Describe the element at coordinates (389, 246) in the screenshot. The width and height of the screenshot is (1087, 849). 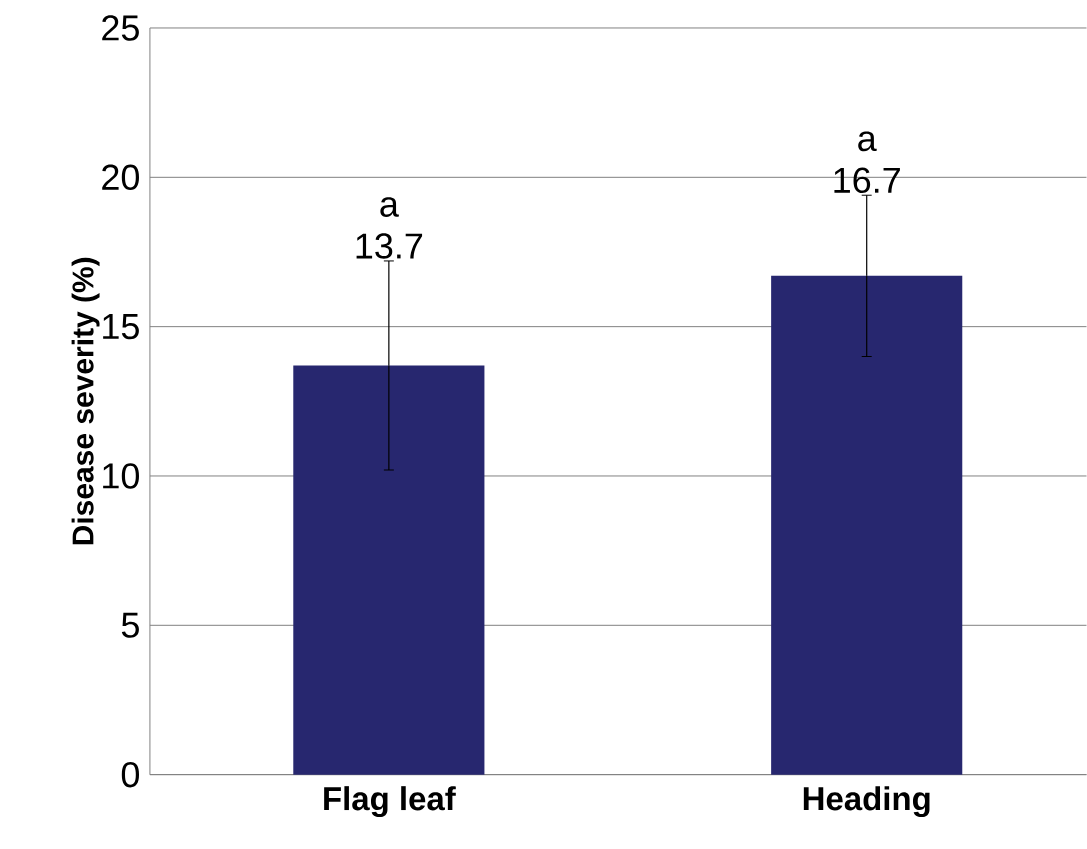
I see `data-label: 13.7` at that location.